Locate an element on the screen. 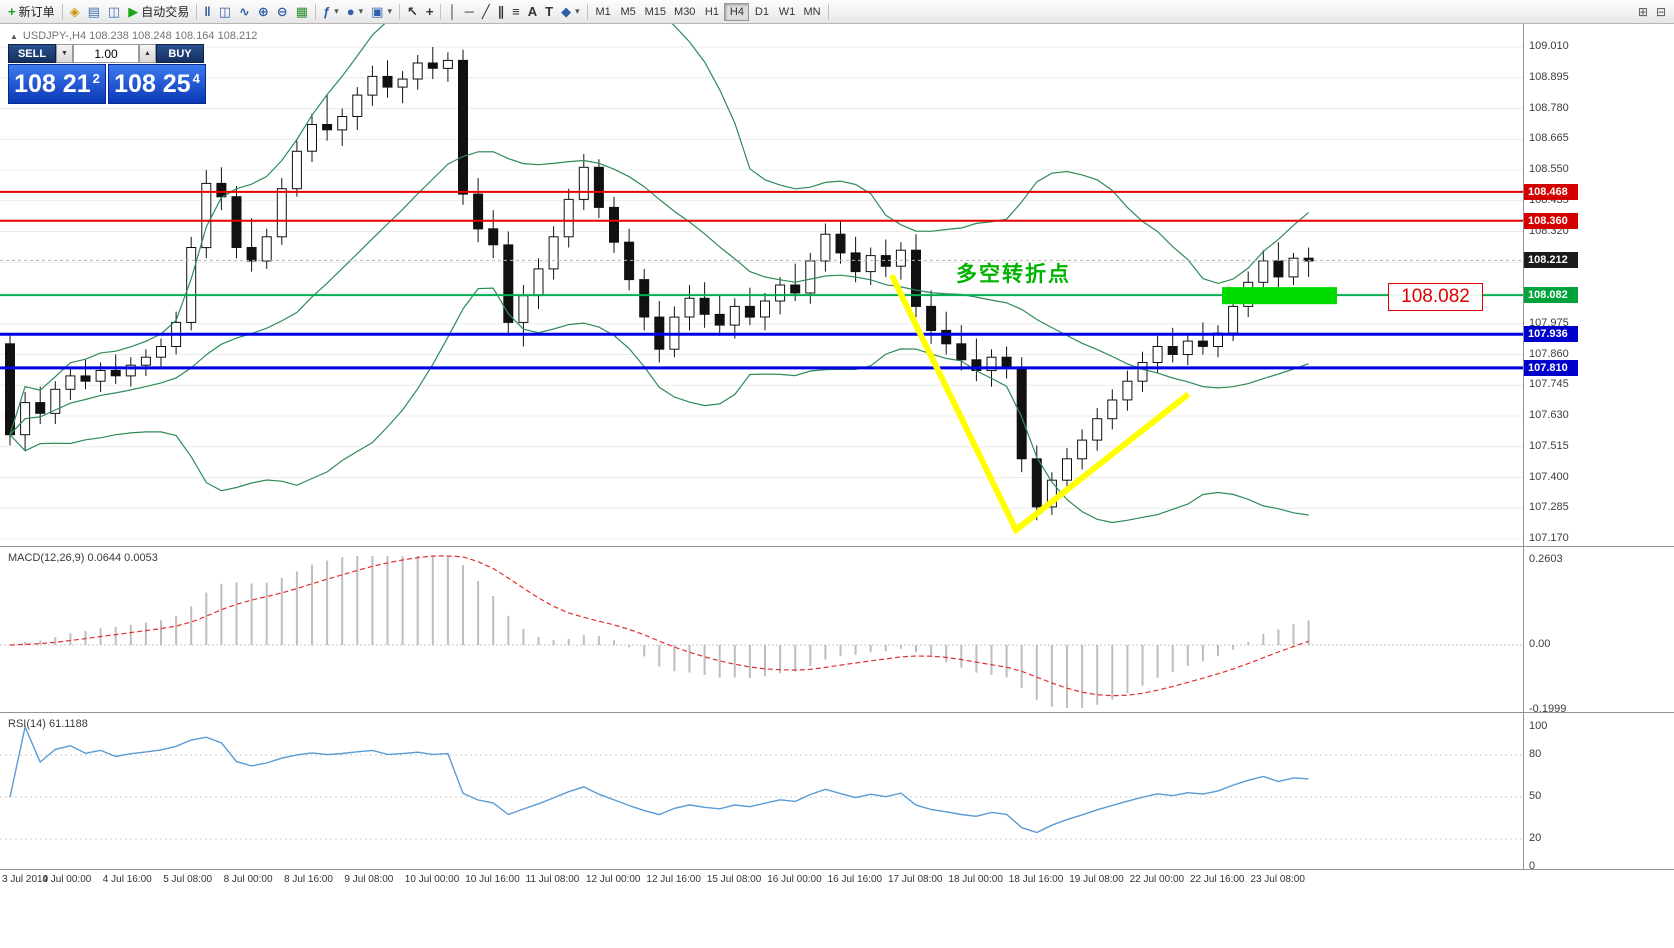 Image resolution: width=1674 pixels, height=948 pixels. trendline-object is located at coordinates (1039, 404).